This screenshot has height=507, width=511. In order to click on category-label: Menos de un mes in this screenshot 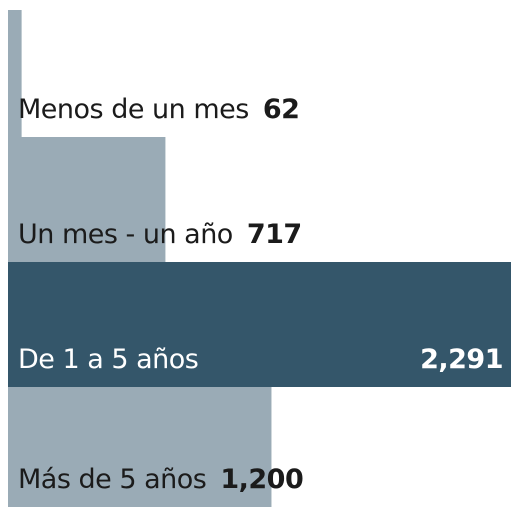, I will do `click(133, 109)`.